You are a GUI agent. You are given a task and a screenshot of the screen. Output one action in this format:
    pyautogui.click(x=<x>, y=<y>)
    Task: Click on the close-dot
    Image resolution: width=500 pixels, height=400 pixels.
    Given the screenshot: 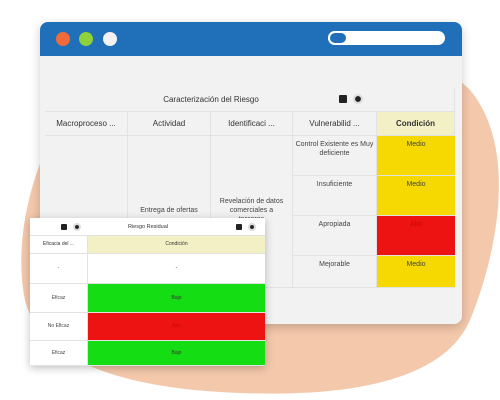 What is the action you would take?
    pyautogui.click(x=63, y=39)
    